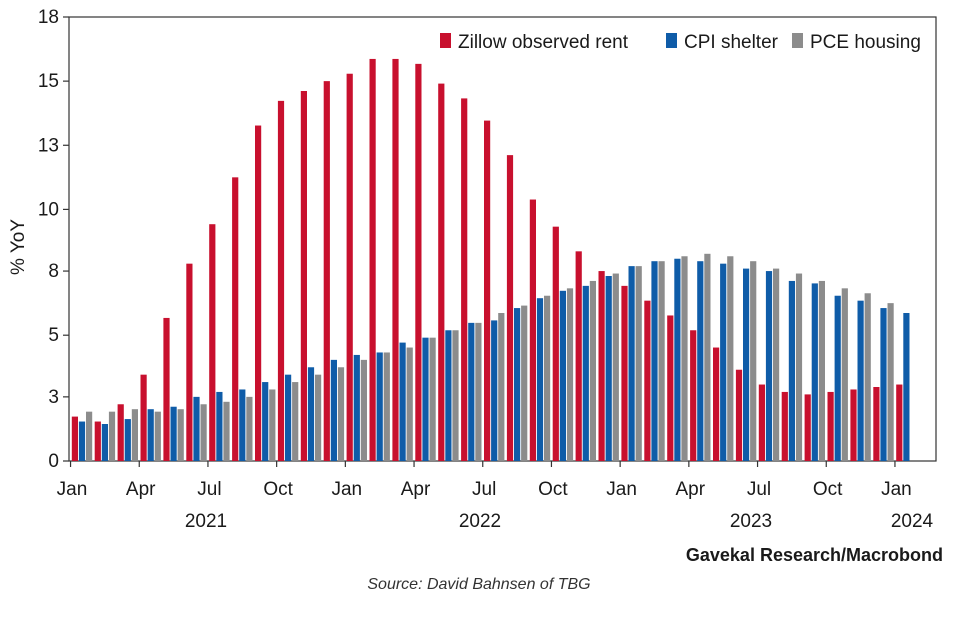 This screenshot has width=958, height=620. I want to click on chart-credit: Gavekal Research/Macrobond, so click(814, 555).